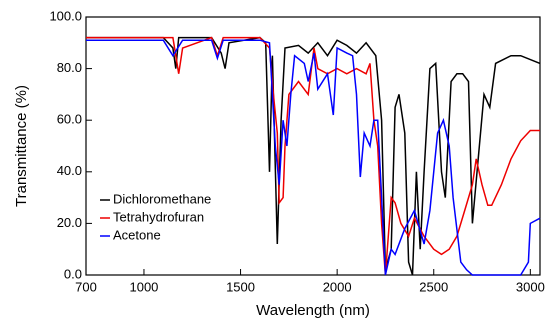 Image resolution: width=552 pixels, height=321 pixels. I want to click on y-tick-label: 60.0, so click(69, 119).